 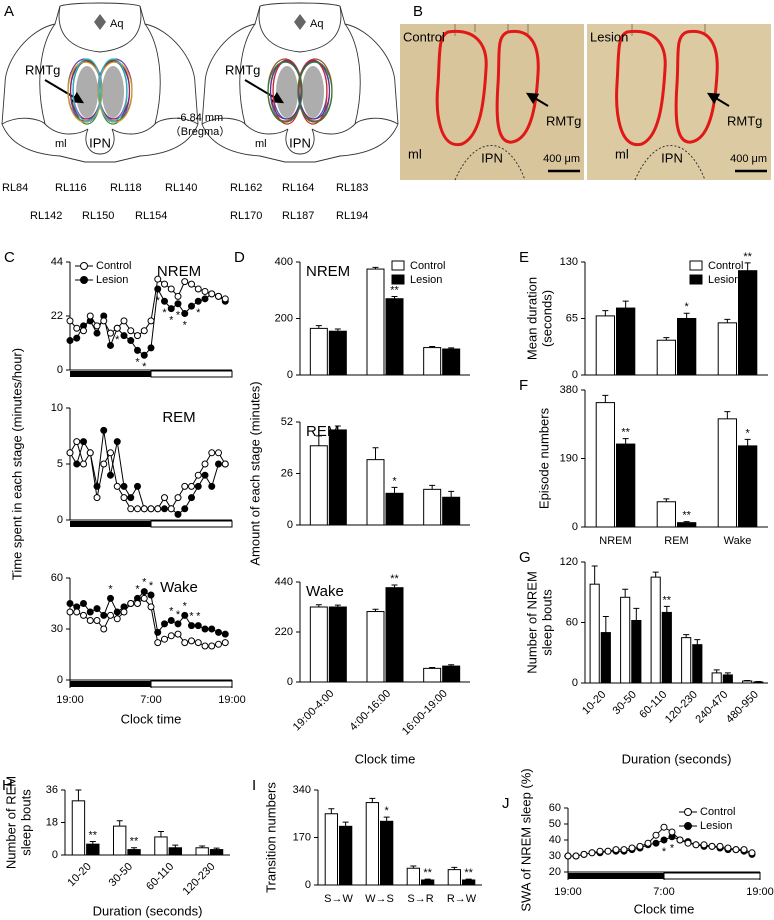 I want to click on panel-label: C, so click(x=9, y=257).